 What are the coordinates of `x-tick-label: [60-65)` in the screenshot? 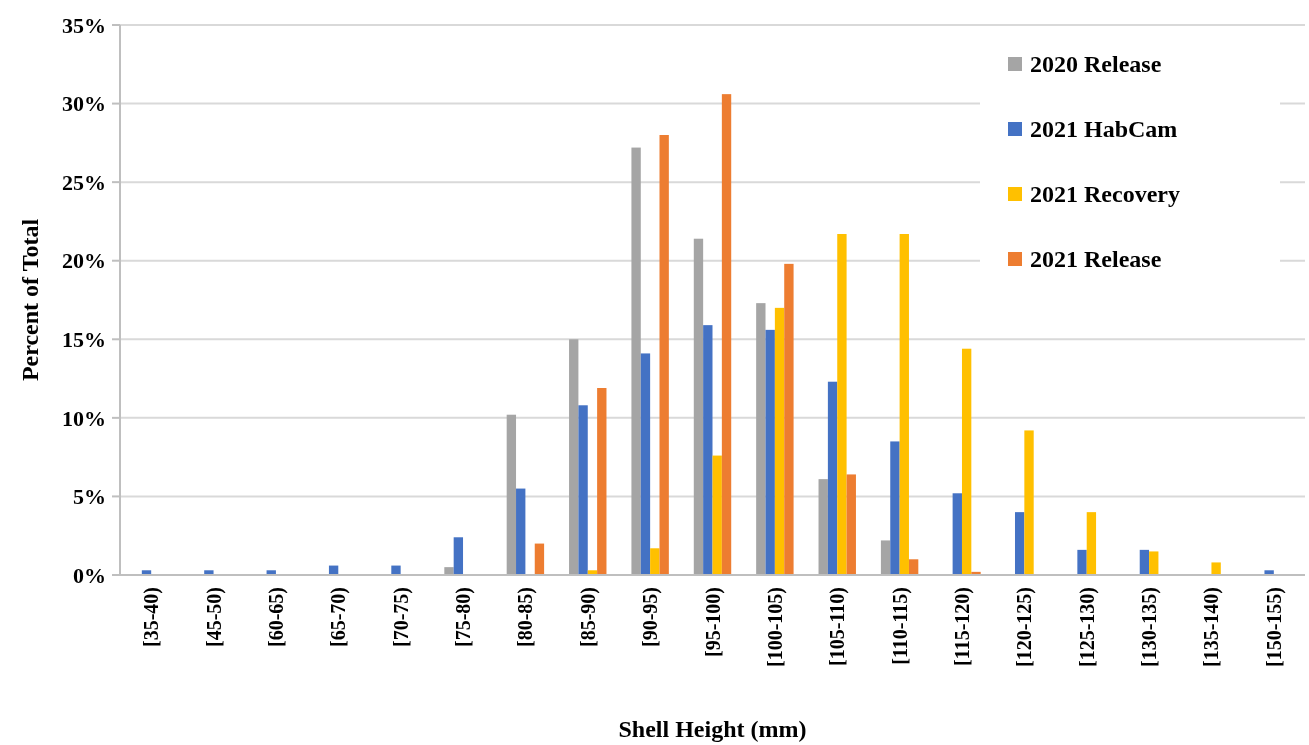 It's located at (276, 617).